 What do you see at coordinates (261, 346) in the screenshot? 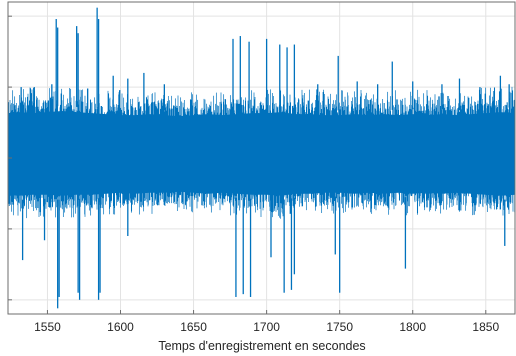
I see `x-axis-label: Temps d'enregistrement en secondes` at bounding box center [261, 346].